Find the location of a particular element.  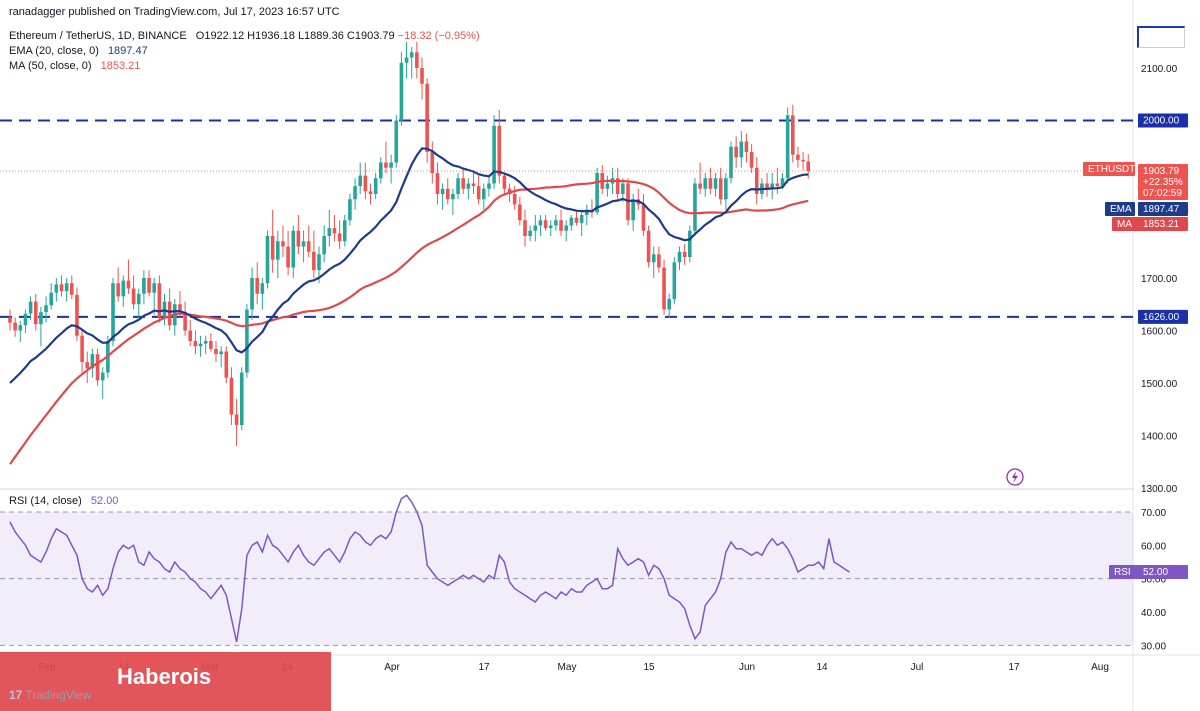

ohlc-open: O1922.12 is located at coordinates (220, 36).